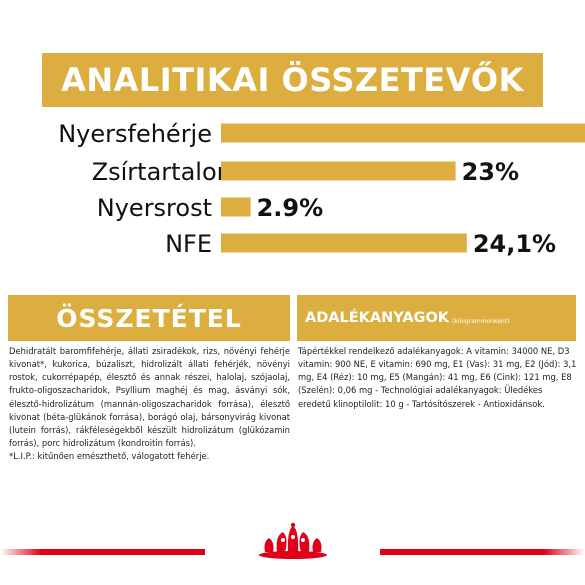 Image resolution: width=585 pixels, height=585 pixels. What do you see at coordinates (293, 540) in the screenshot?
I see `crown-logo-icon` at bounding box center [293, 540].